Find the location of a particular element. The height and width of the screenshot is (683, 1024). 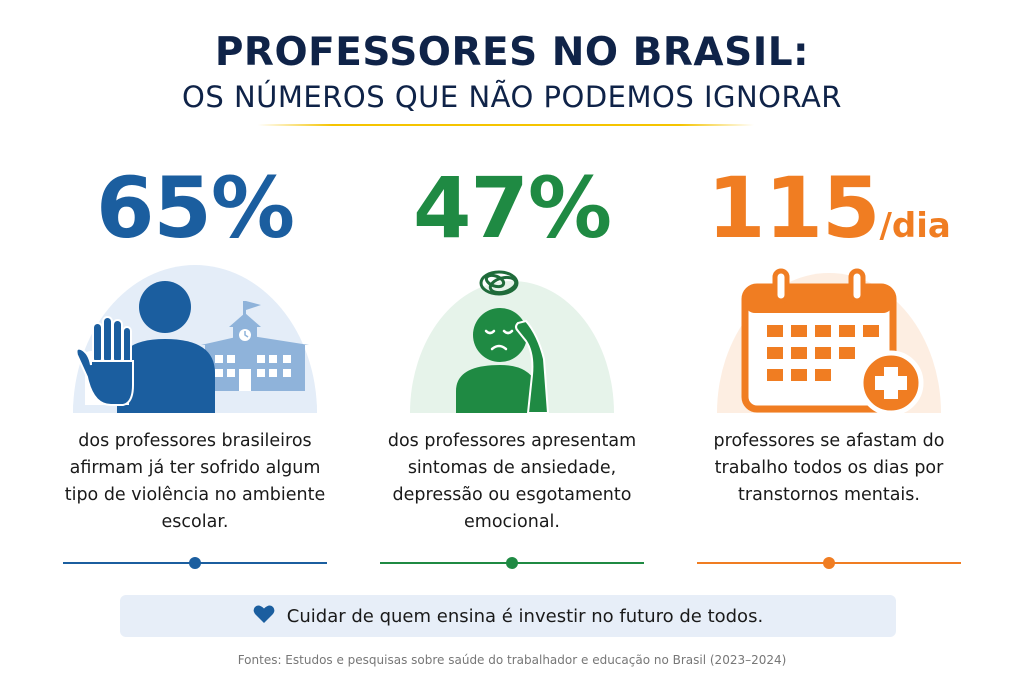

stat-value: 65% is located at coordinates (195, 217).